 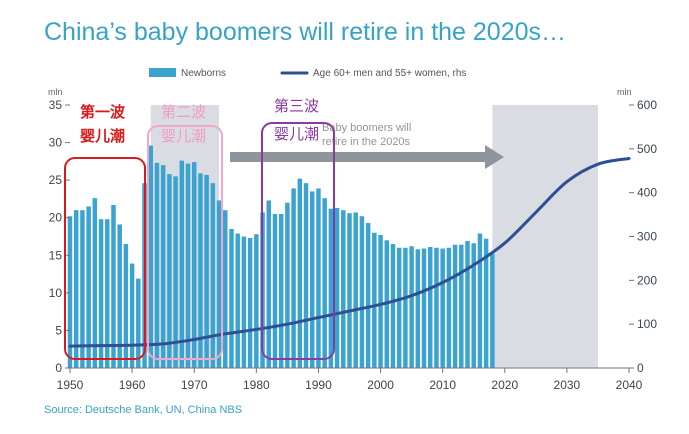 What do you see at coordinates (293, 278) in the screenshot?
I see `newborn-bar-1986` at bounding box center [293, 278].